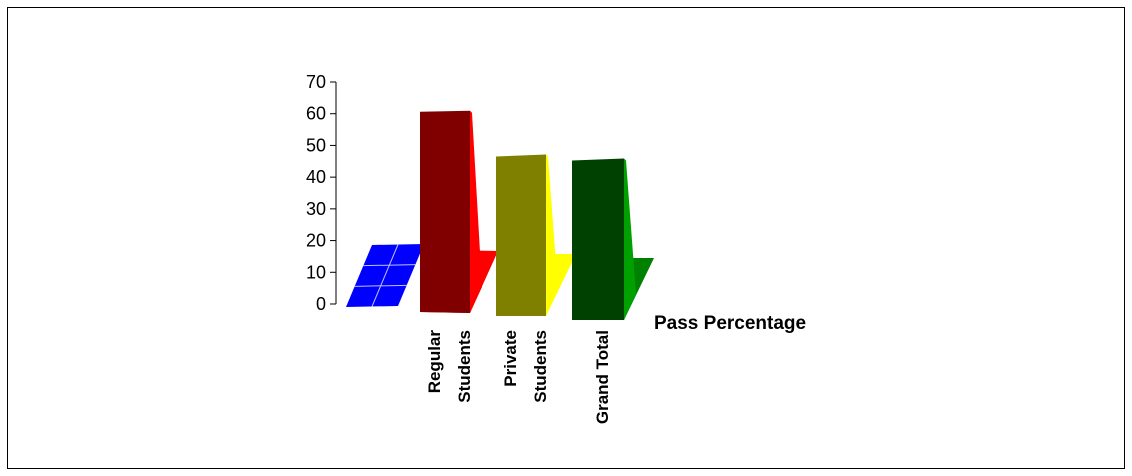  I want to click on category-label: Private, so click(510, 358).